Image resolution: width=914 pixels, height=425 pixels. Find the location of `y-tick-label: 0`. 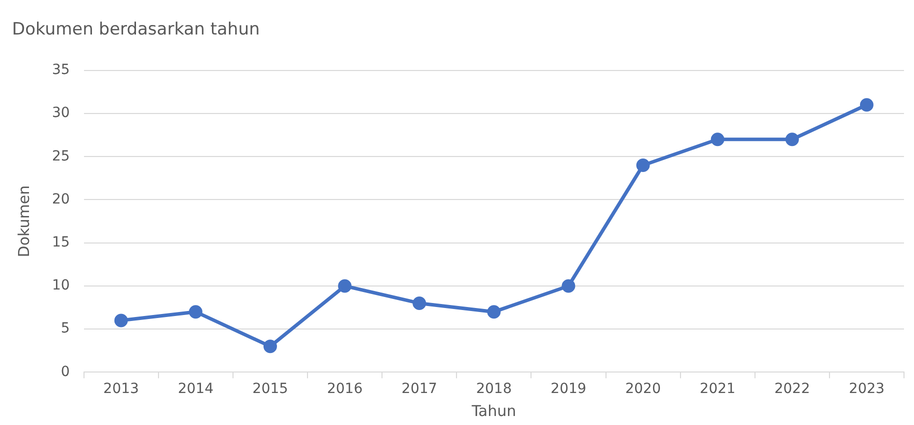

y-tick-label: 0 is located at coordinates (65, 372).